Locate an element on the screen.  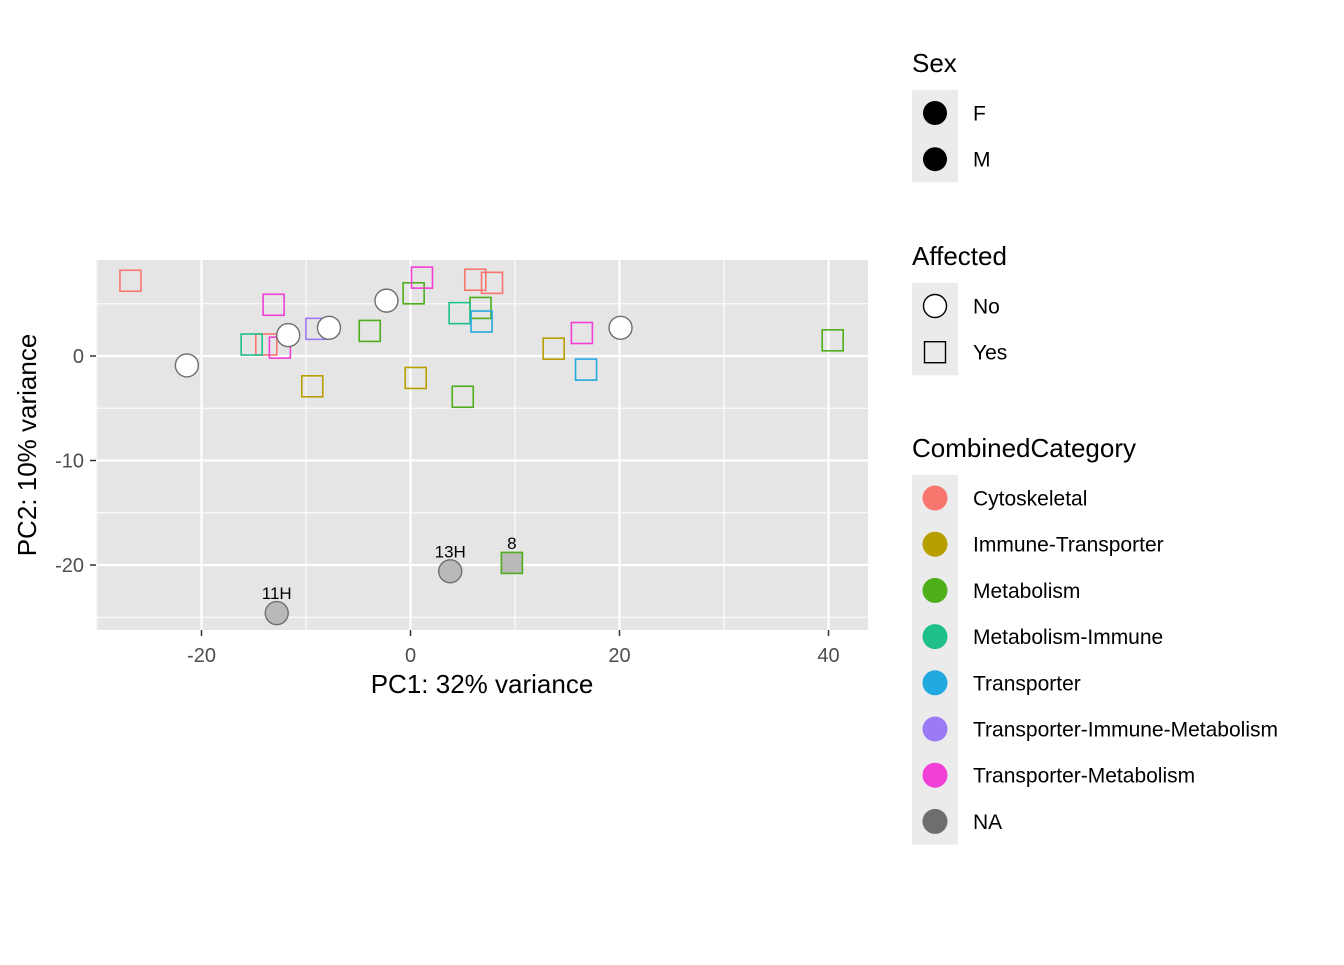
legend-entry-label: Cytoskeletal is located at coordinates (1030, 499).